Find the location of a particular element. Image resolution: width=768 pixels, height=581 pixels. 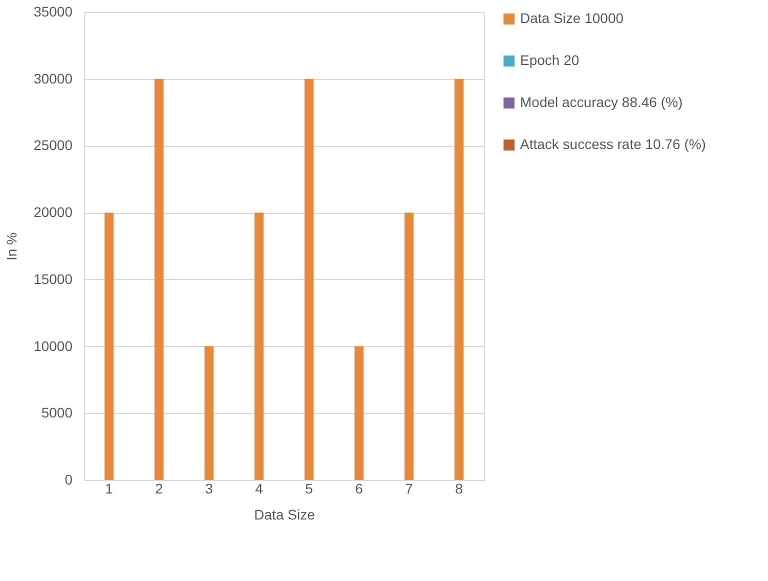

x-tick-label: 4 is located at coordinates (259, 488).